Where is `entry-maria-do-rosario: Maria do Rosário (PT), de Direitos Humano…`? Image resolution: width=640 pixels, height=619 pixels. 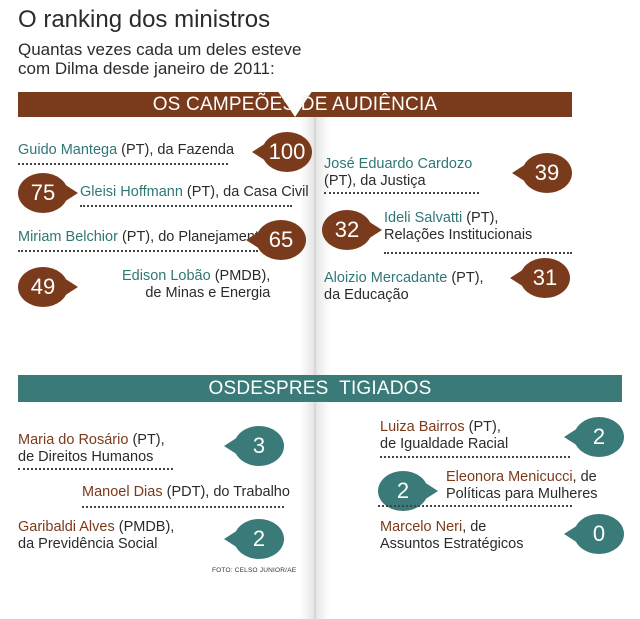
entry-maria-do-rosario: Maria do Rosário (PT), de Direitos Humano… is located at coordinates (91, 449).